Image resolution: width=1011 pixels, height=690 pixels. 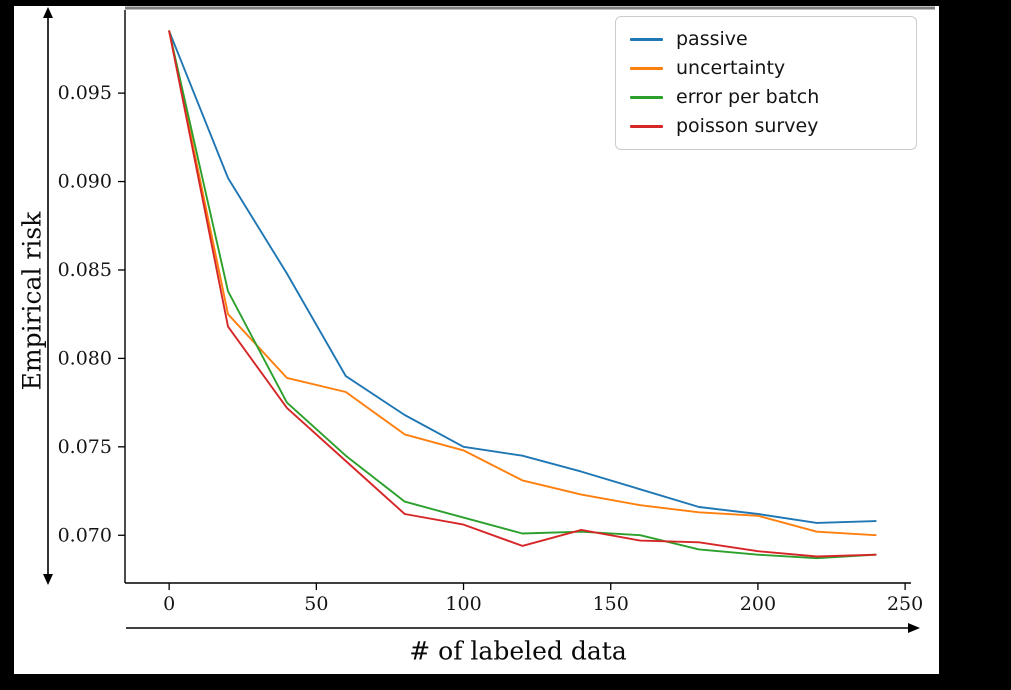 I want to click on y-tick-label: 0.070, so click(x=85, y=535).